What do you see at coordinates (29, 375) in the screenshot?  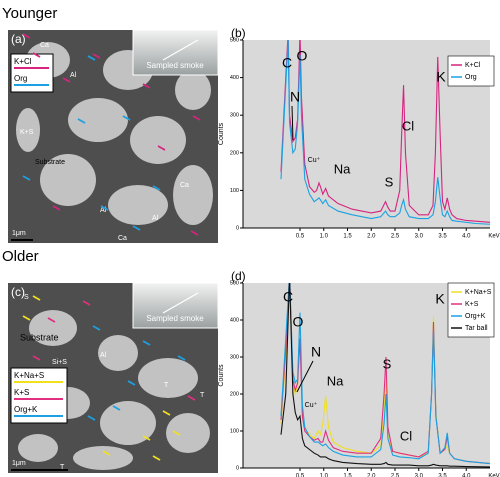 I see `image-legend-label: K+Na+S` at bounding box center [29, 375].